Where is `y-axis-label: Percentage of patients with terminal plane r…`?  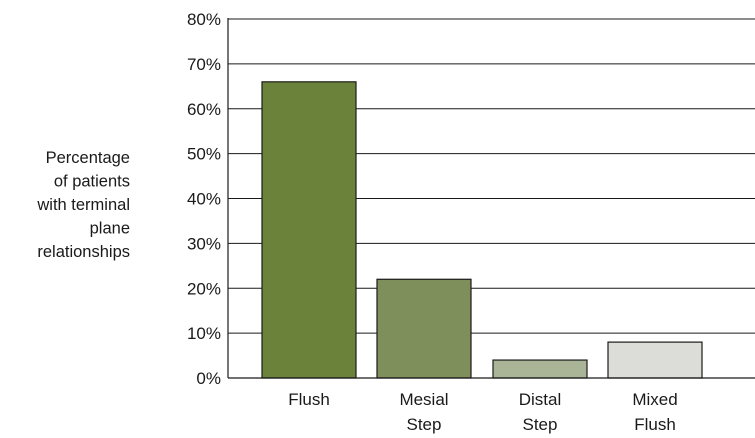
y-axis-label: Percentage of patients with terminal plane r… is located at coordinates (83, 205).